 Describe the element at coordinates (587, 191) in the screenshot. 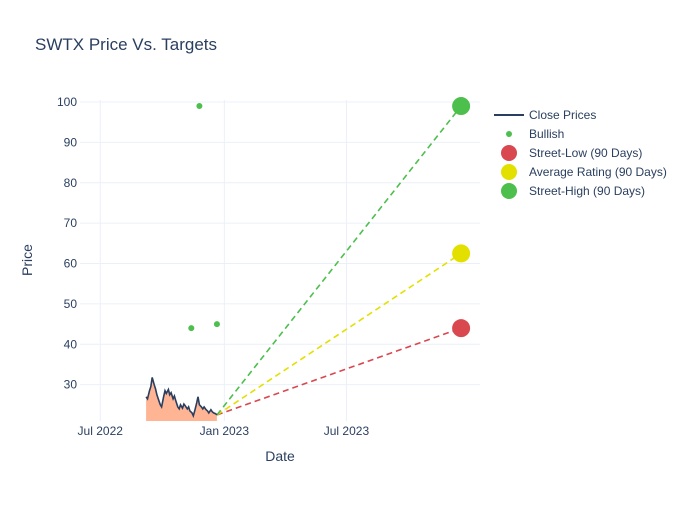

I see `legend-label: Street-High (90 Days)` at that location.